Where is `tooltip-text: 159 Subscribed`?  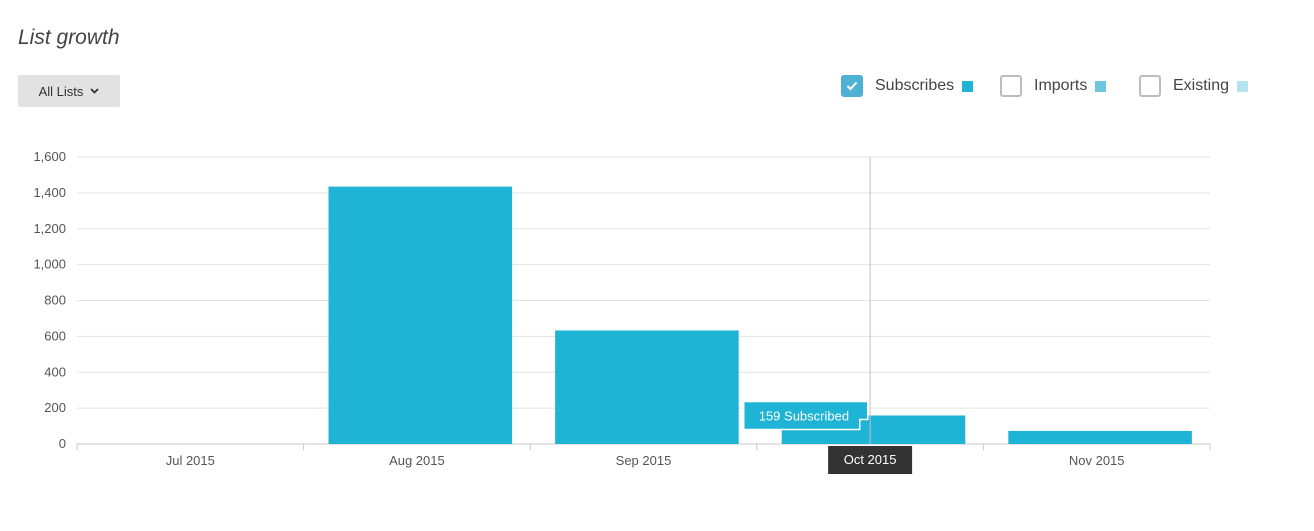 tooltip-text: 159 Subscribed is located at coordinates (804, 415).